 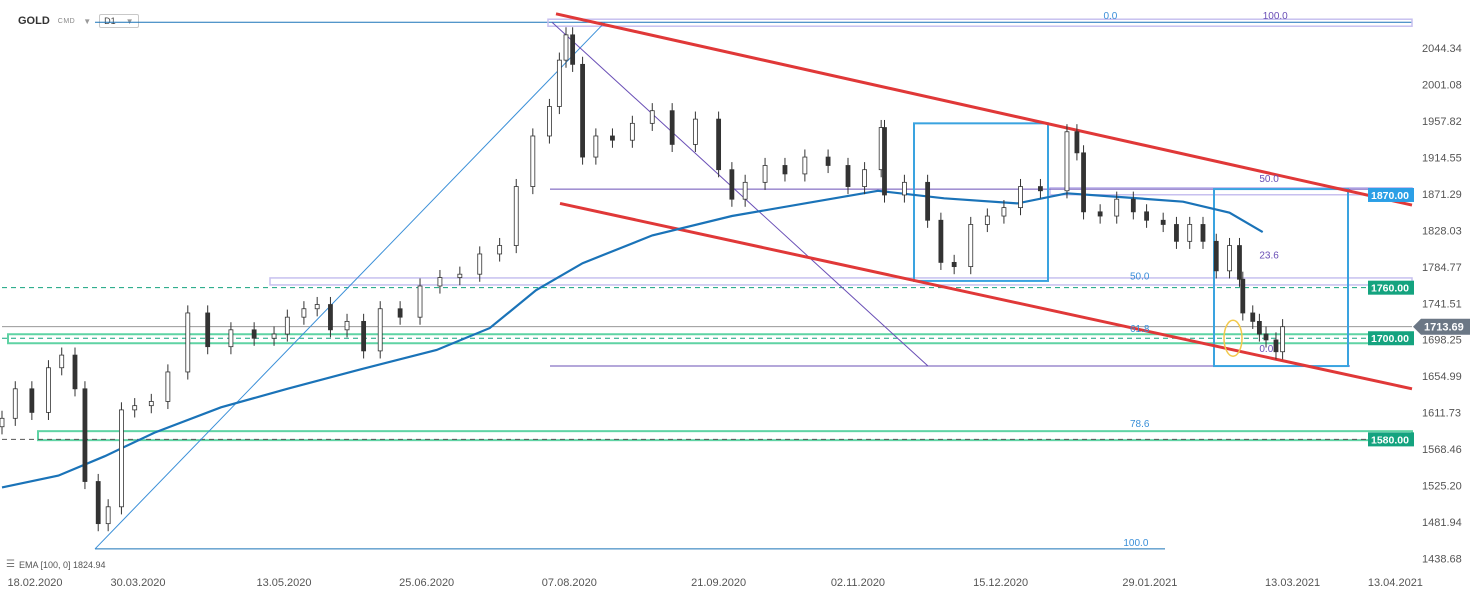 I want to click on y-tick-label: 1568.46, so click(x=1442, y=450).